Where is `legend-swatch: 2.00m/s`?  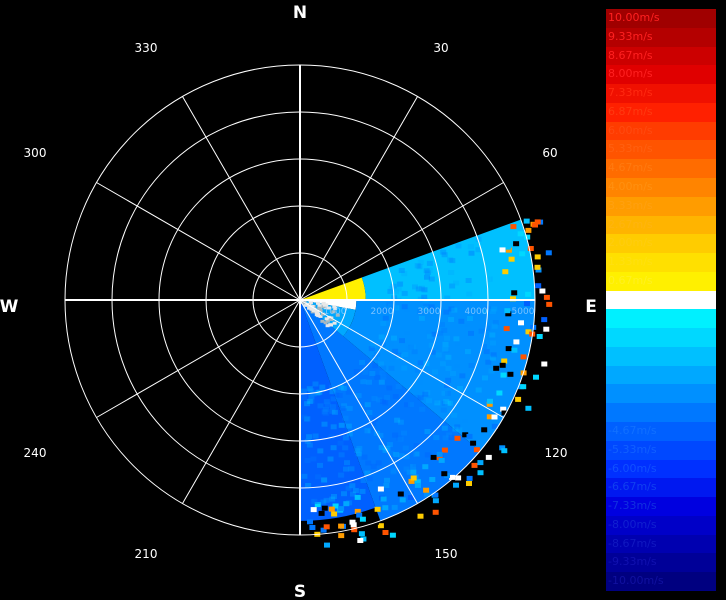
legend-swatch: 2.00m/s is located at coordinates (661, 244).